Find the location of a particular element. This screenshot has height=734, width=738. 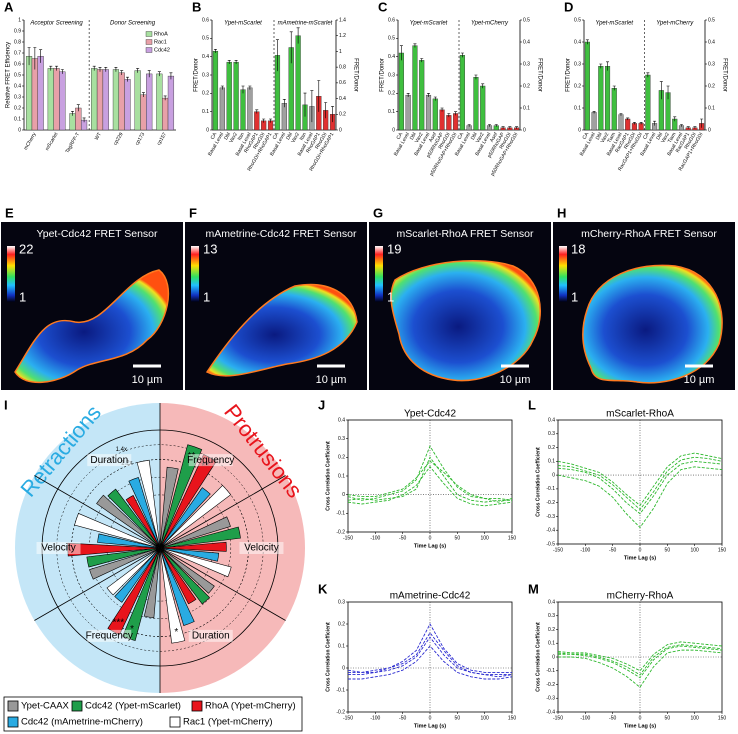

colorbar-min: 1 is located at coordinates (390, 296).